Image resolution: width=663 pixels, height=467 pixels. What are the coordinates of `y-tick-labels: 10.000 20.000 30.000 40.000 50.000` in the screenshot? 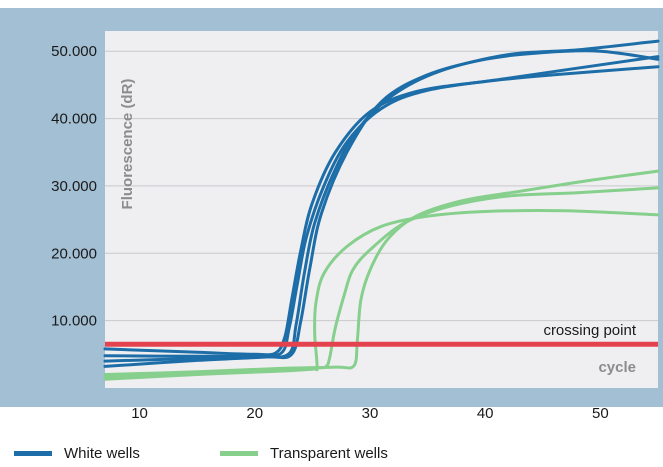 It's located at (74, 186).